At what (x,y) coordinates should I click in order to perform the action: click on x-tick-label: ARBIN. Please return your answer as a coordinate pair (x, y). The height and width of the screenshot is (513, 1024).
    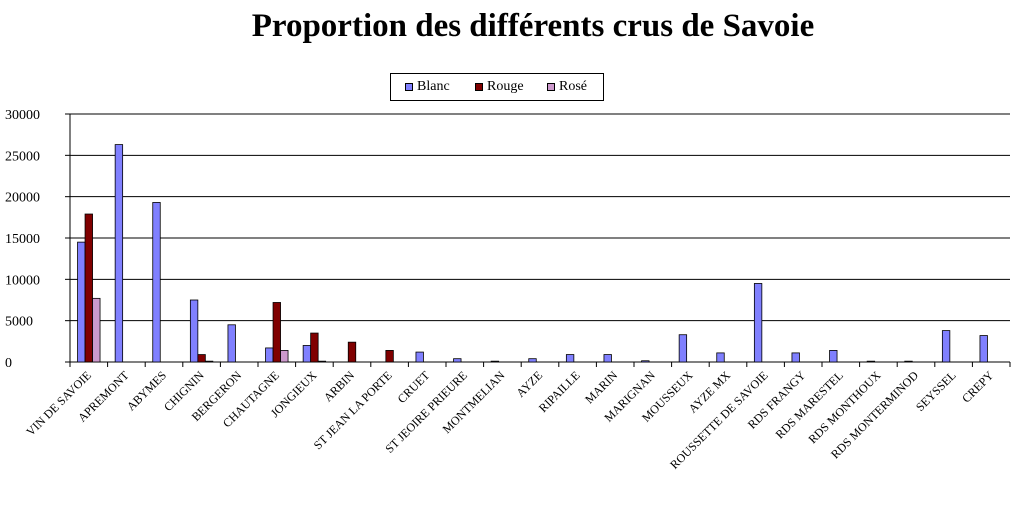
    Looking at the image, I should click on (339, 386).